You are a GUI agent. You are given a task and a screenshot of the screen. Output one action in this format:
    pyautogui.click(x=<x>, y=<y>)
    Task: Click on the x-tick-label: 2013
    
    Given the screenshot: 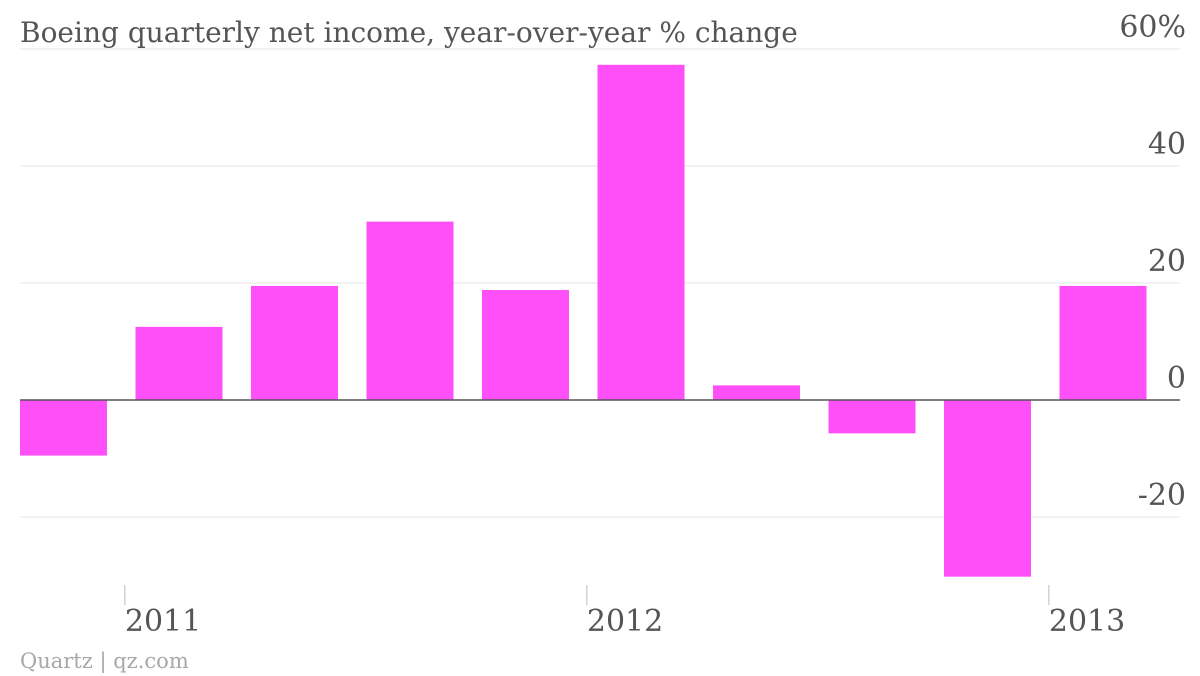 What is the action you would take?
    pyautogui.click(x=1087, y=621)
    